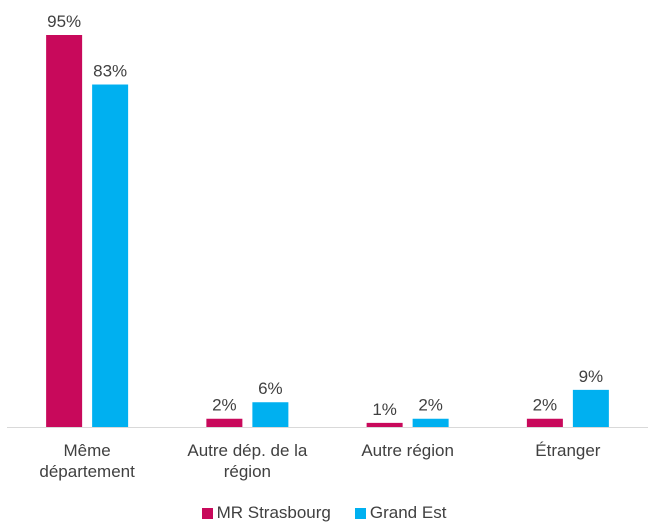 This screenshot has width=648, height=526. What do you see at coordinates (568, 450) in the screenshot?
I see `x-tick-label: Étranger` at bounding box center [568, 450].